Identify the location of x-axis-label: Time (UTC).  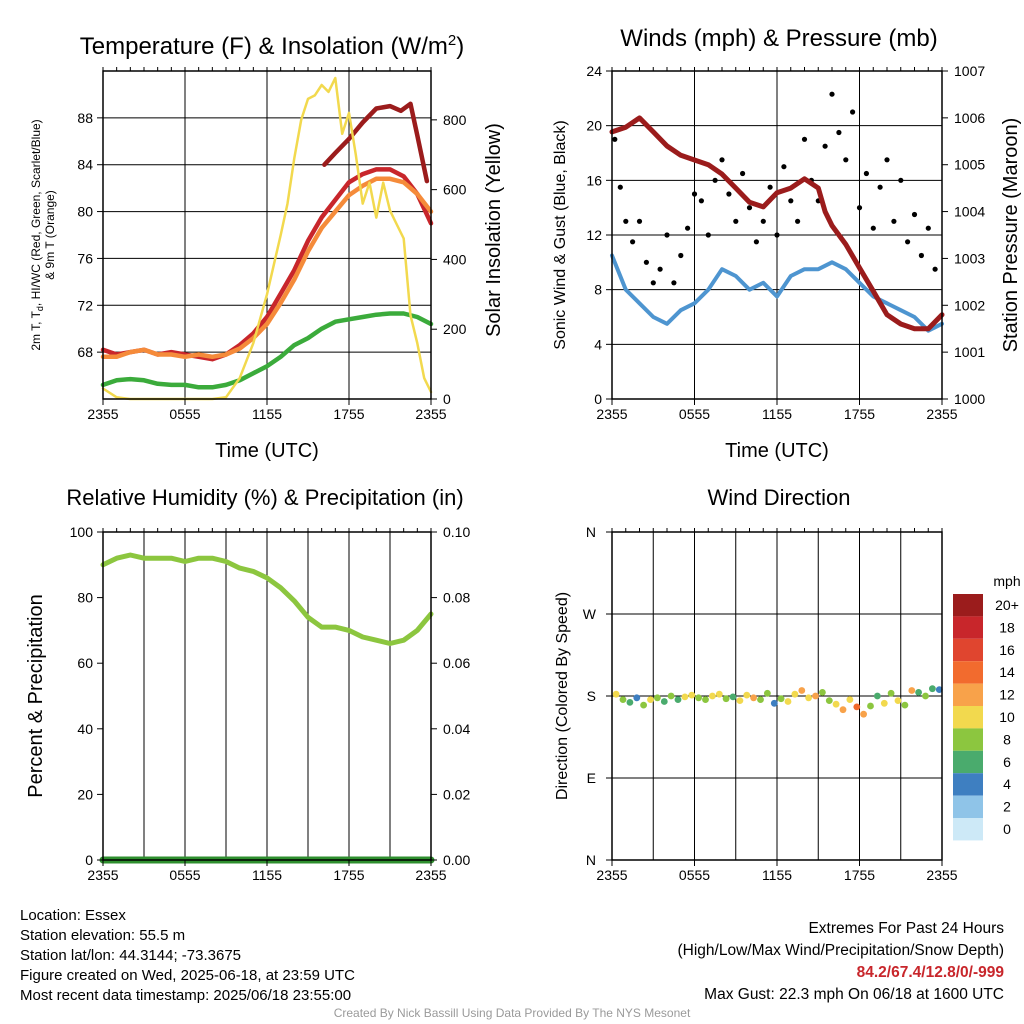
(267, 451).